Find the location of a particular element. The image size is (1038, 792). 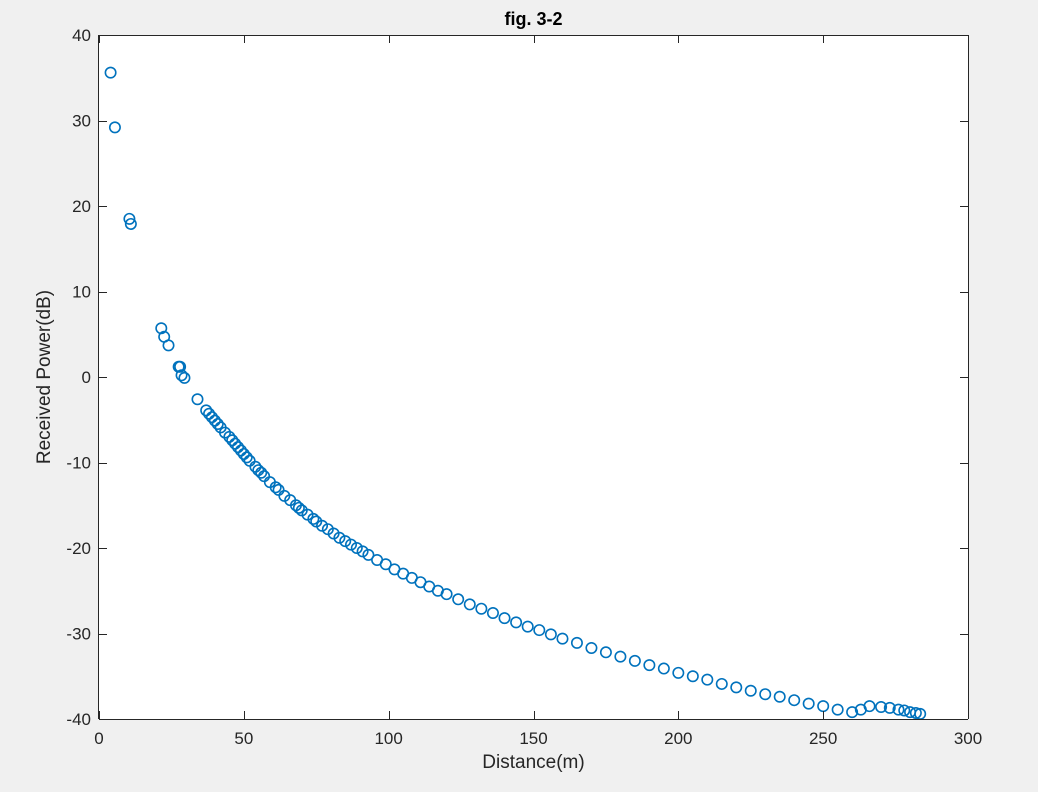

y-tick: 20 is located at coordinates (520, 206).